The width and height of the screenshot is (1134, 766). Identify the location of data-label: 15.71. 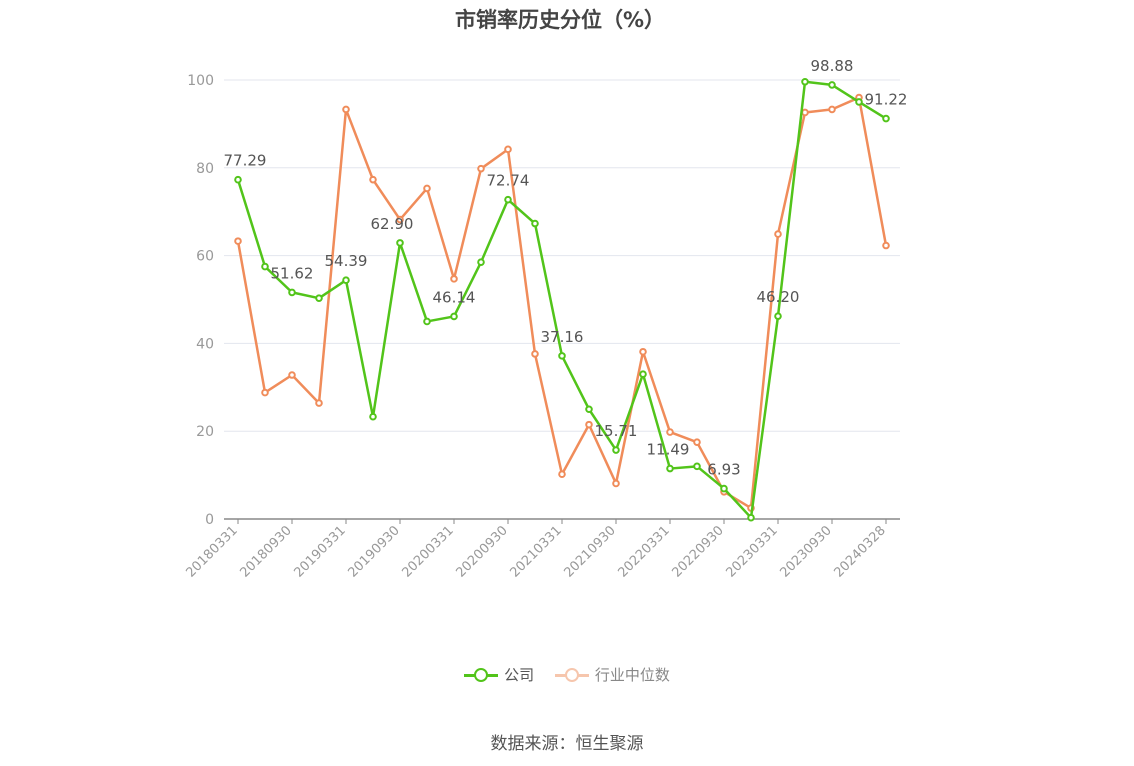
(616, 431).